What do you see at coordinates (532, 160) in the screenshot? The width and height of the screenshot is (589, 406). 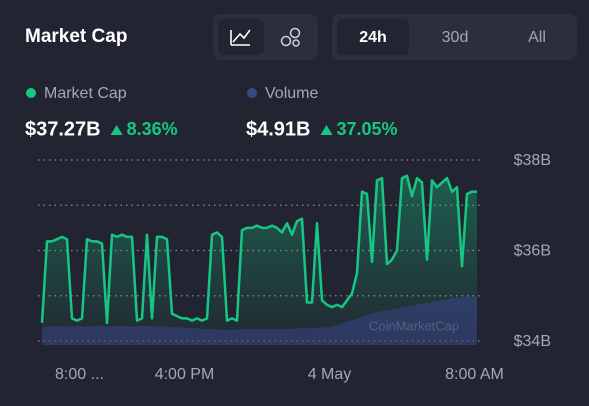 I see `y-tick-label: $38B` at bounding box center [532, 160].